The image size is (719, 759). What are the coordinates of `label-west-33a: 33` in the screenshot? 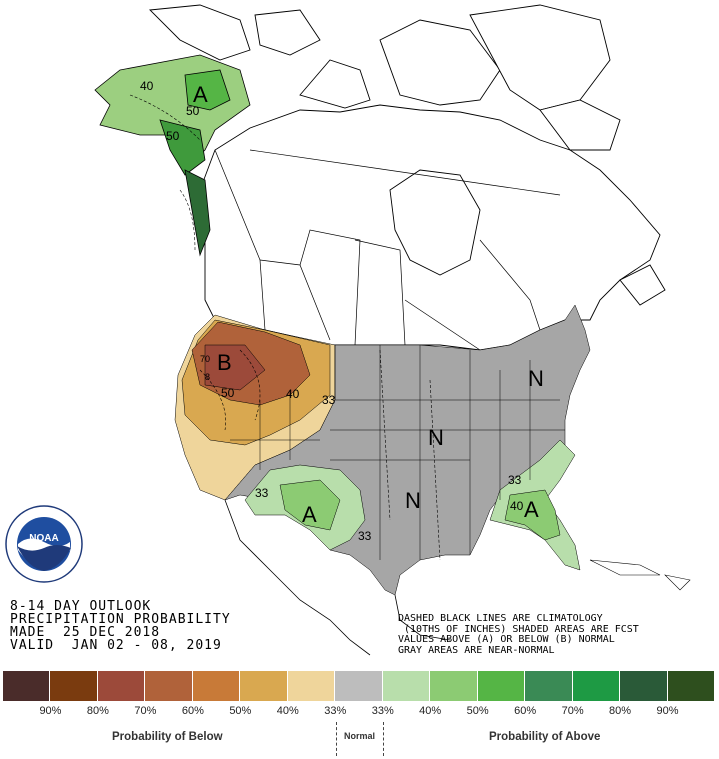 It's located at (329, 400).